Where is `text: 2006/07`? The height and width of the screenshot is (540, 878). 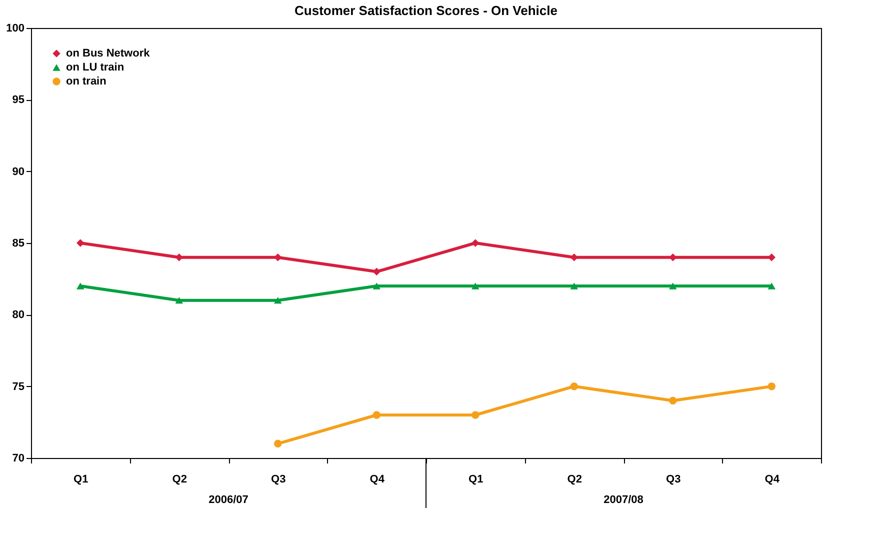
text: 2006/07 is located at coordinates (228, 500).